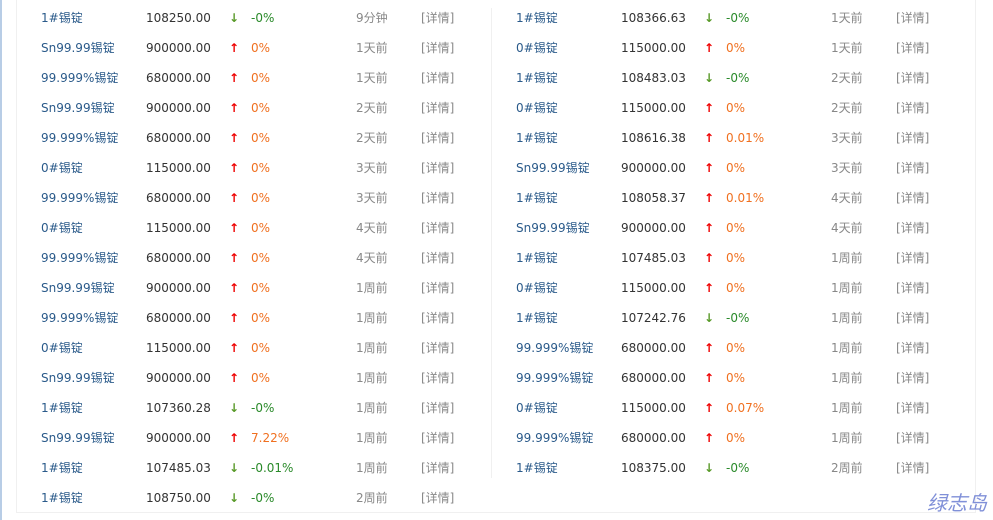 The height and width of the screenshot is (520, 993). What do you see at coordinates (372, 18) in the screenshot?
I see `time-ago: 9分钟` at bounding box center [372, 18].